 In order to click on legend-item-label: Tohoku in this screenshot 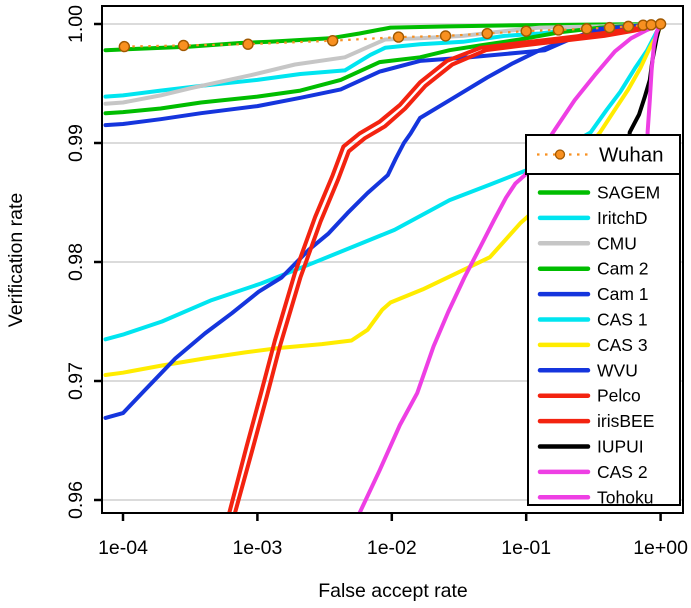, I will do `click(625, 497)`.